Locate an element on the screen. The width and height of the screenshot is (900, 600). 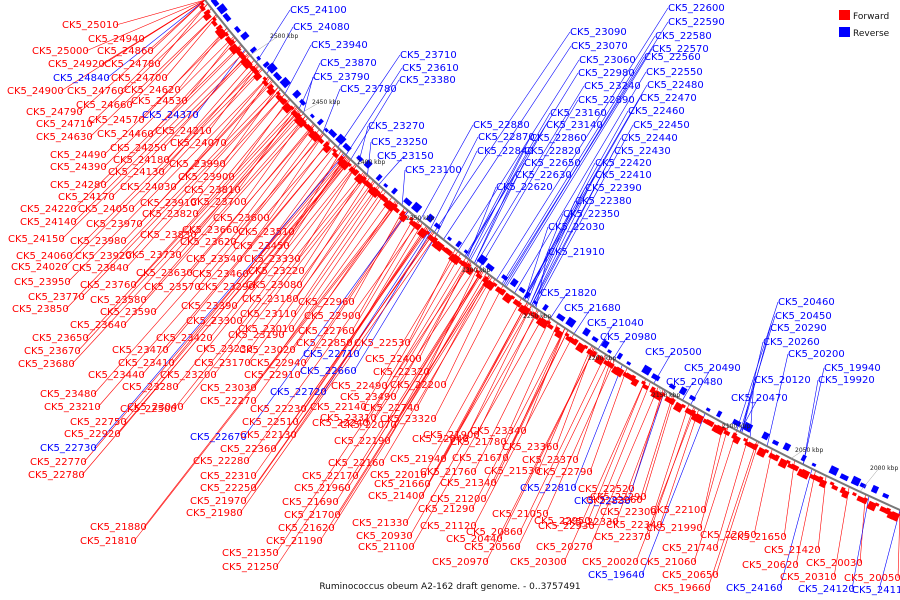
gene-label: CK5_22430 is located at coordinates (642, 151).